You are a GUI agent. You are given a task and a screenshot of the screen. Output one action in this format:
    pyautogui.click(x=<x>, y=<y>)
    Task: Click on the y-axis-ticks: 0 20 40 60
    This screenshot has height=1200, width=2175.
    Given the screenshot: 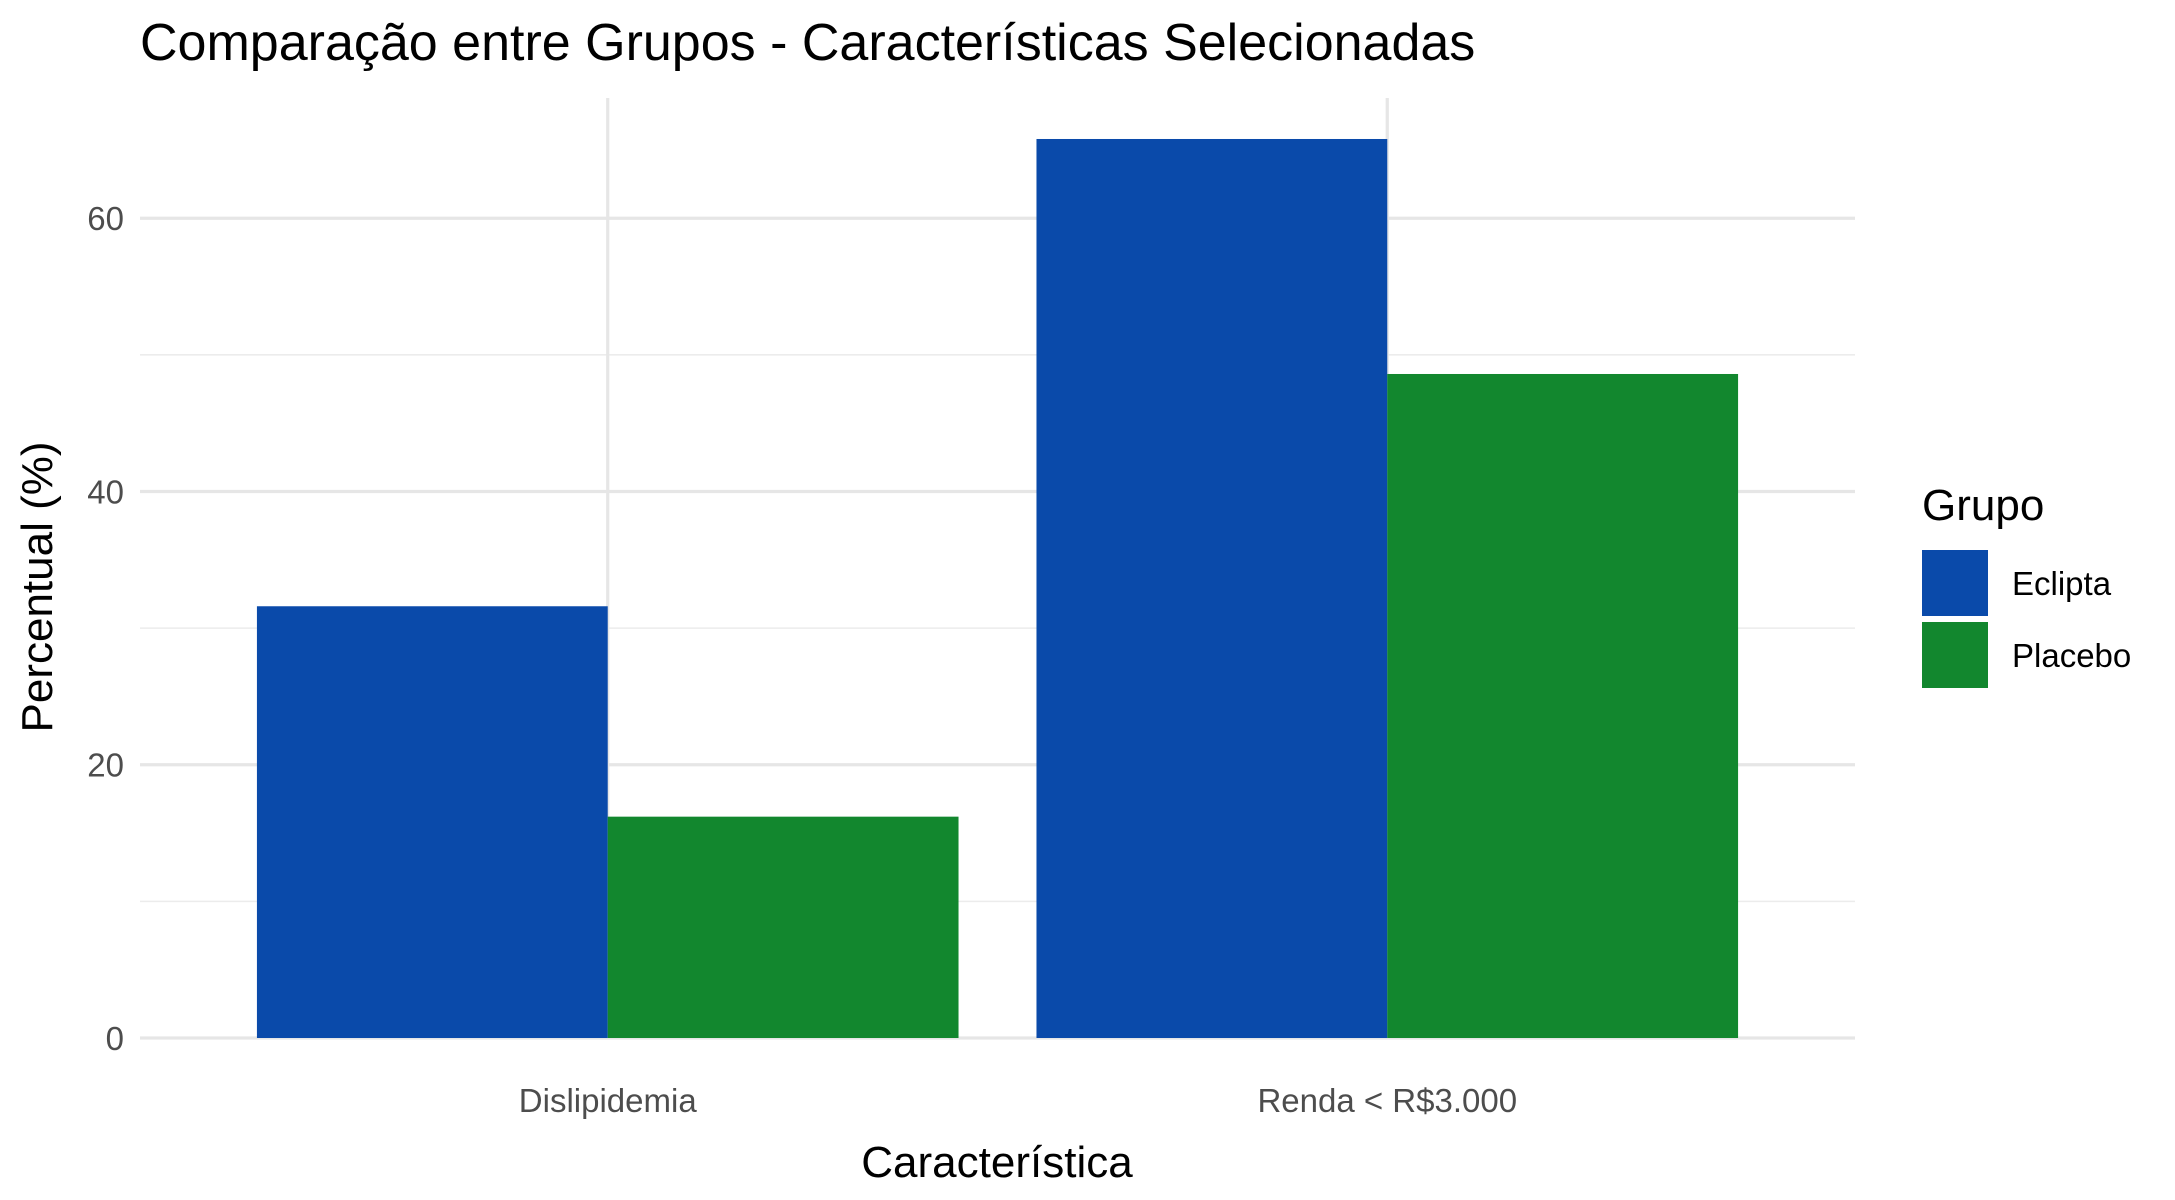 What is the action you would take?
    pyautogui.click(x=105, y=628)
    